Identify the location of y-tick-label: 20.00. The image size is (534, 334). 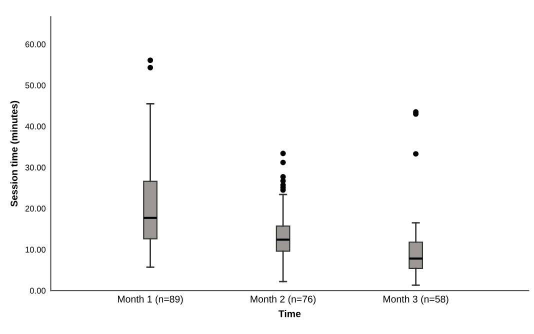
(35, 209).